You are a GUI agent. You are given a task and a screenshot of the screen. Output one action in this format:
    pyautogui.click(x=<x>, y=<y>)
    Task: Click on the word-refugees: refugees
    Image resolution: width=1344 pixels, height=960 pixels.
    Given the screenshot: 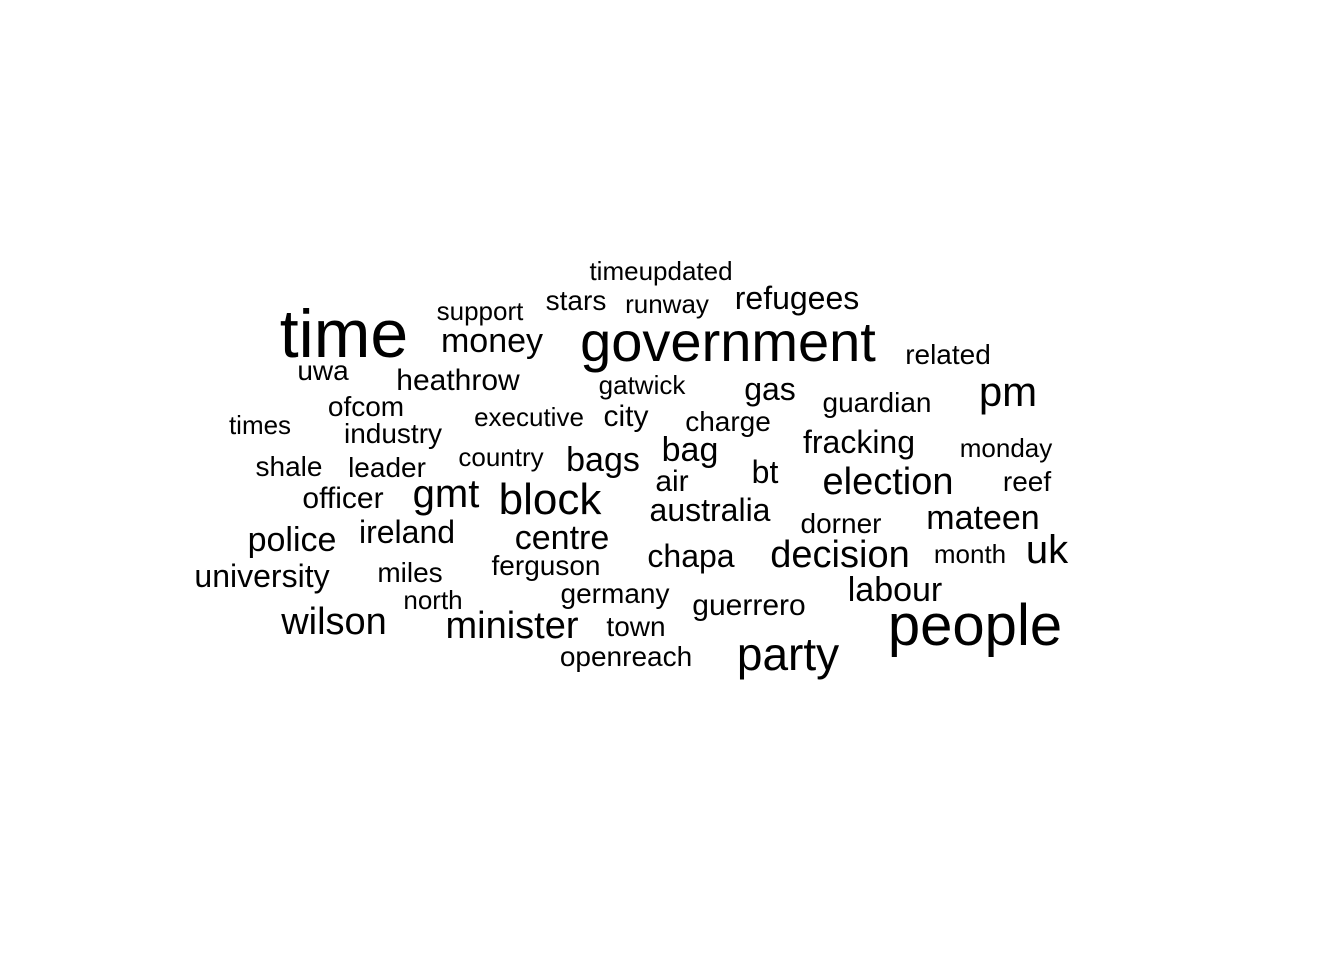 What is the action you would take?
    pyautogui.click(x=797, y=298)
    